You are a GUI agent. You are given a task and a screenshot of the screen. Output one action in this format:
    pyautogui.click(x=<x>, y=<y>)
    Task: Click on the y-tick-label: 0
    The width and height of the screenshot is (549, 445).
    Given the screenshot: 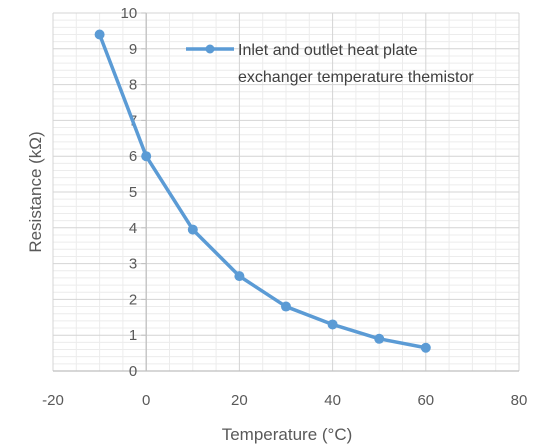 What is the action you would take?
    pyautogui.click(x=133, y=371)
    